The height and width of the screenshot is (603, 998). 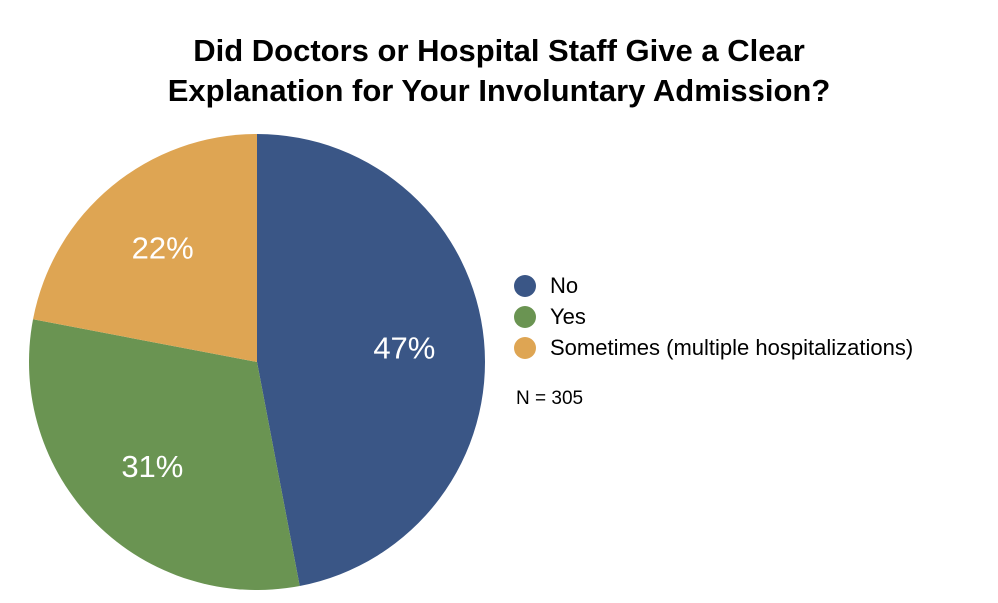 What do you see at coordinates (525, 285) in the screenshot?
I see `legend-swatch-no` at bounding box center [525, 285].